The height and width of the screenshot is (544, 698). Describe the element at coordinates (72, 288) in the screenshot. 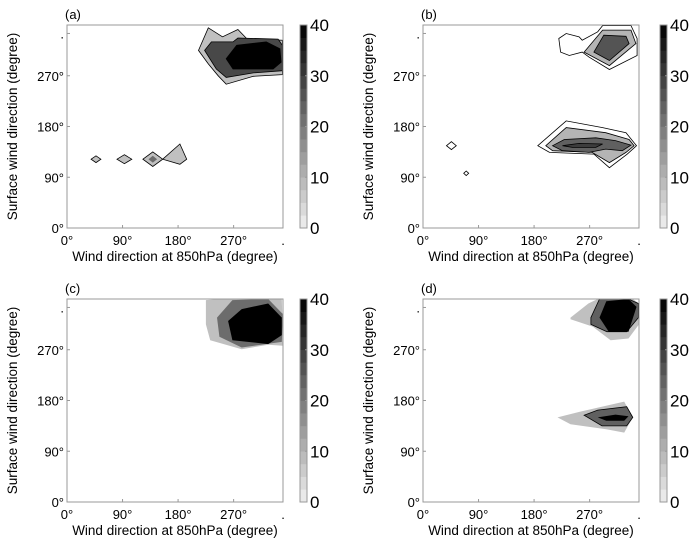

I see `panel-label: (c)` at that location.